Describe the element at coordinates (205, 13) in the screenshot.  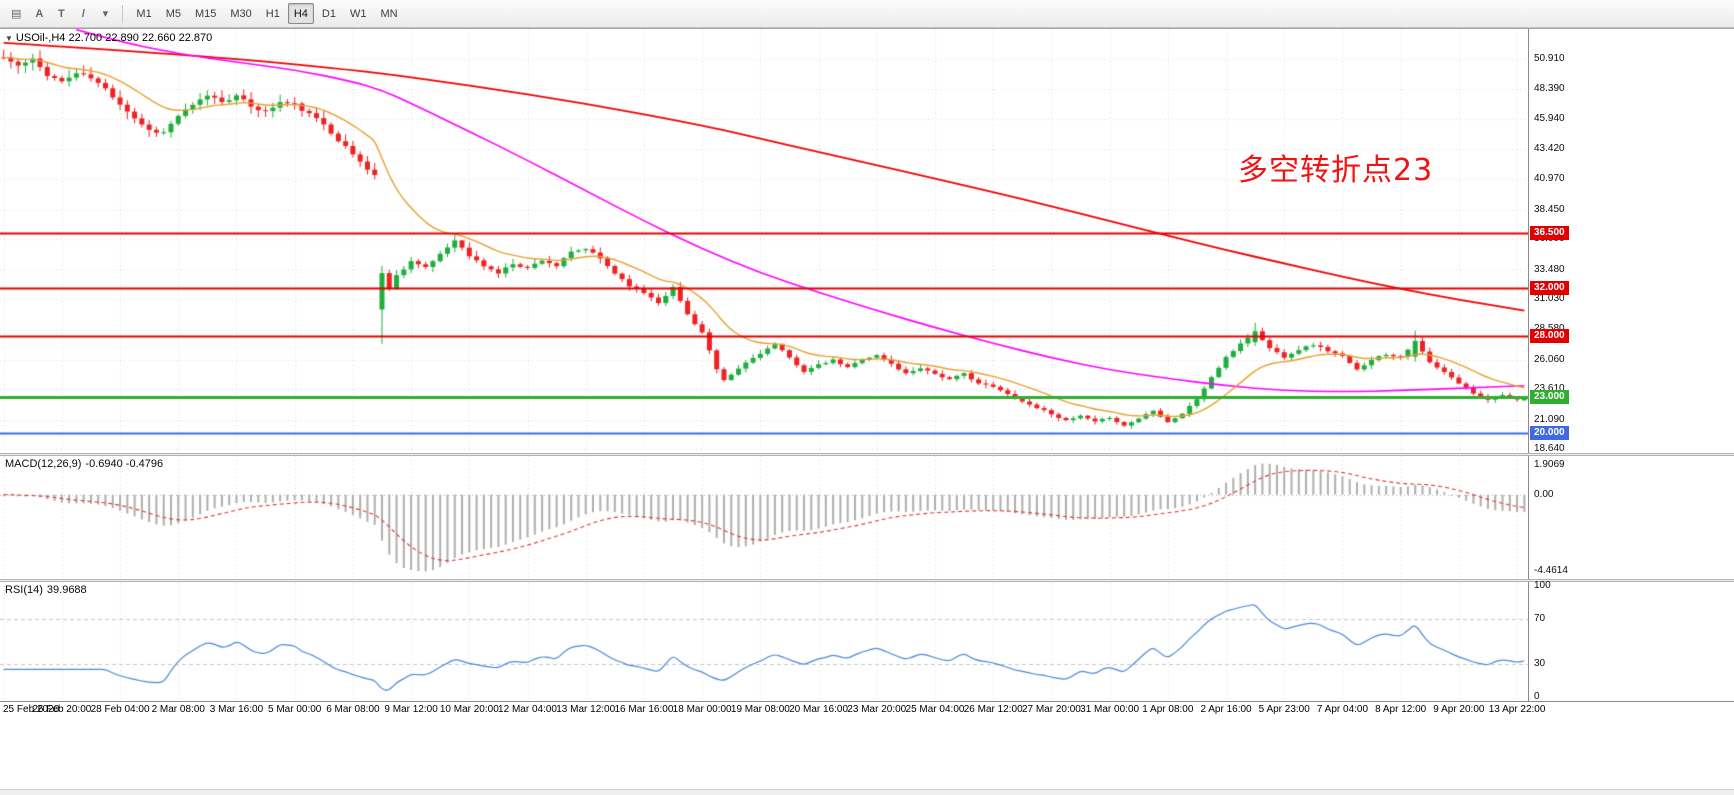
I see `timeframe-m15: M15` at that location.